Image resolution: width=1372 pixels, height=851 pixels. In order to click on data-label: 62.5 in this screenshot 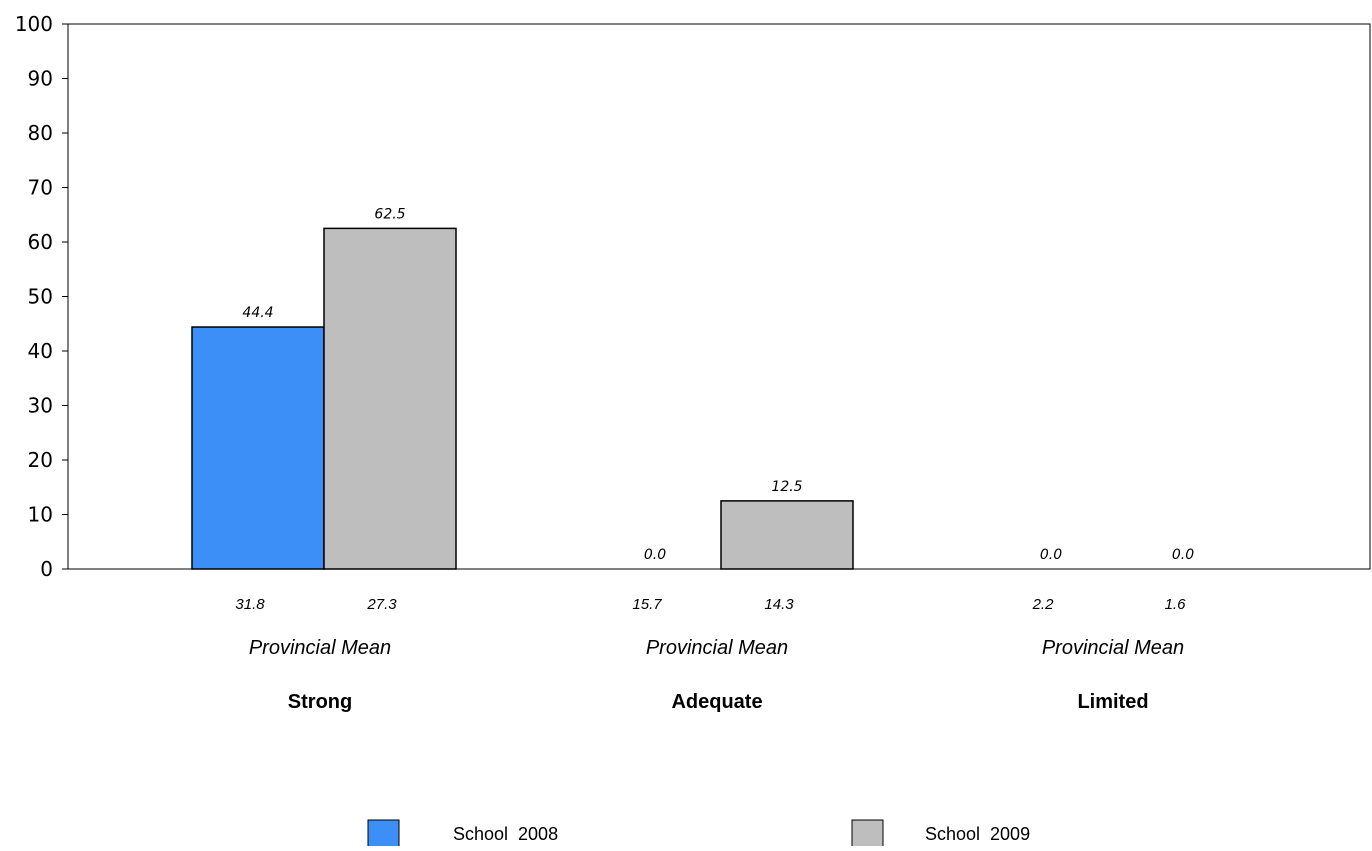, I will do `click(389, 214)`.